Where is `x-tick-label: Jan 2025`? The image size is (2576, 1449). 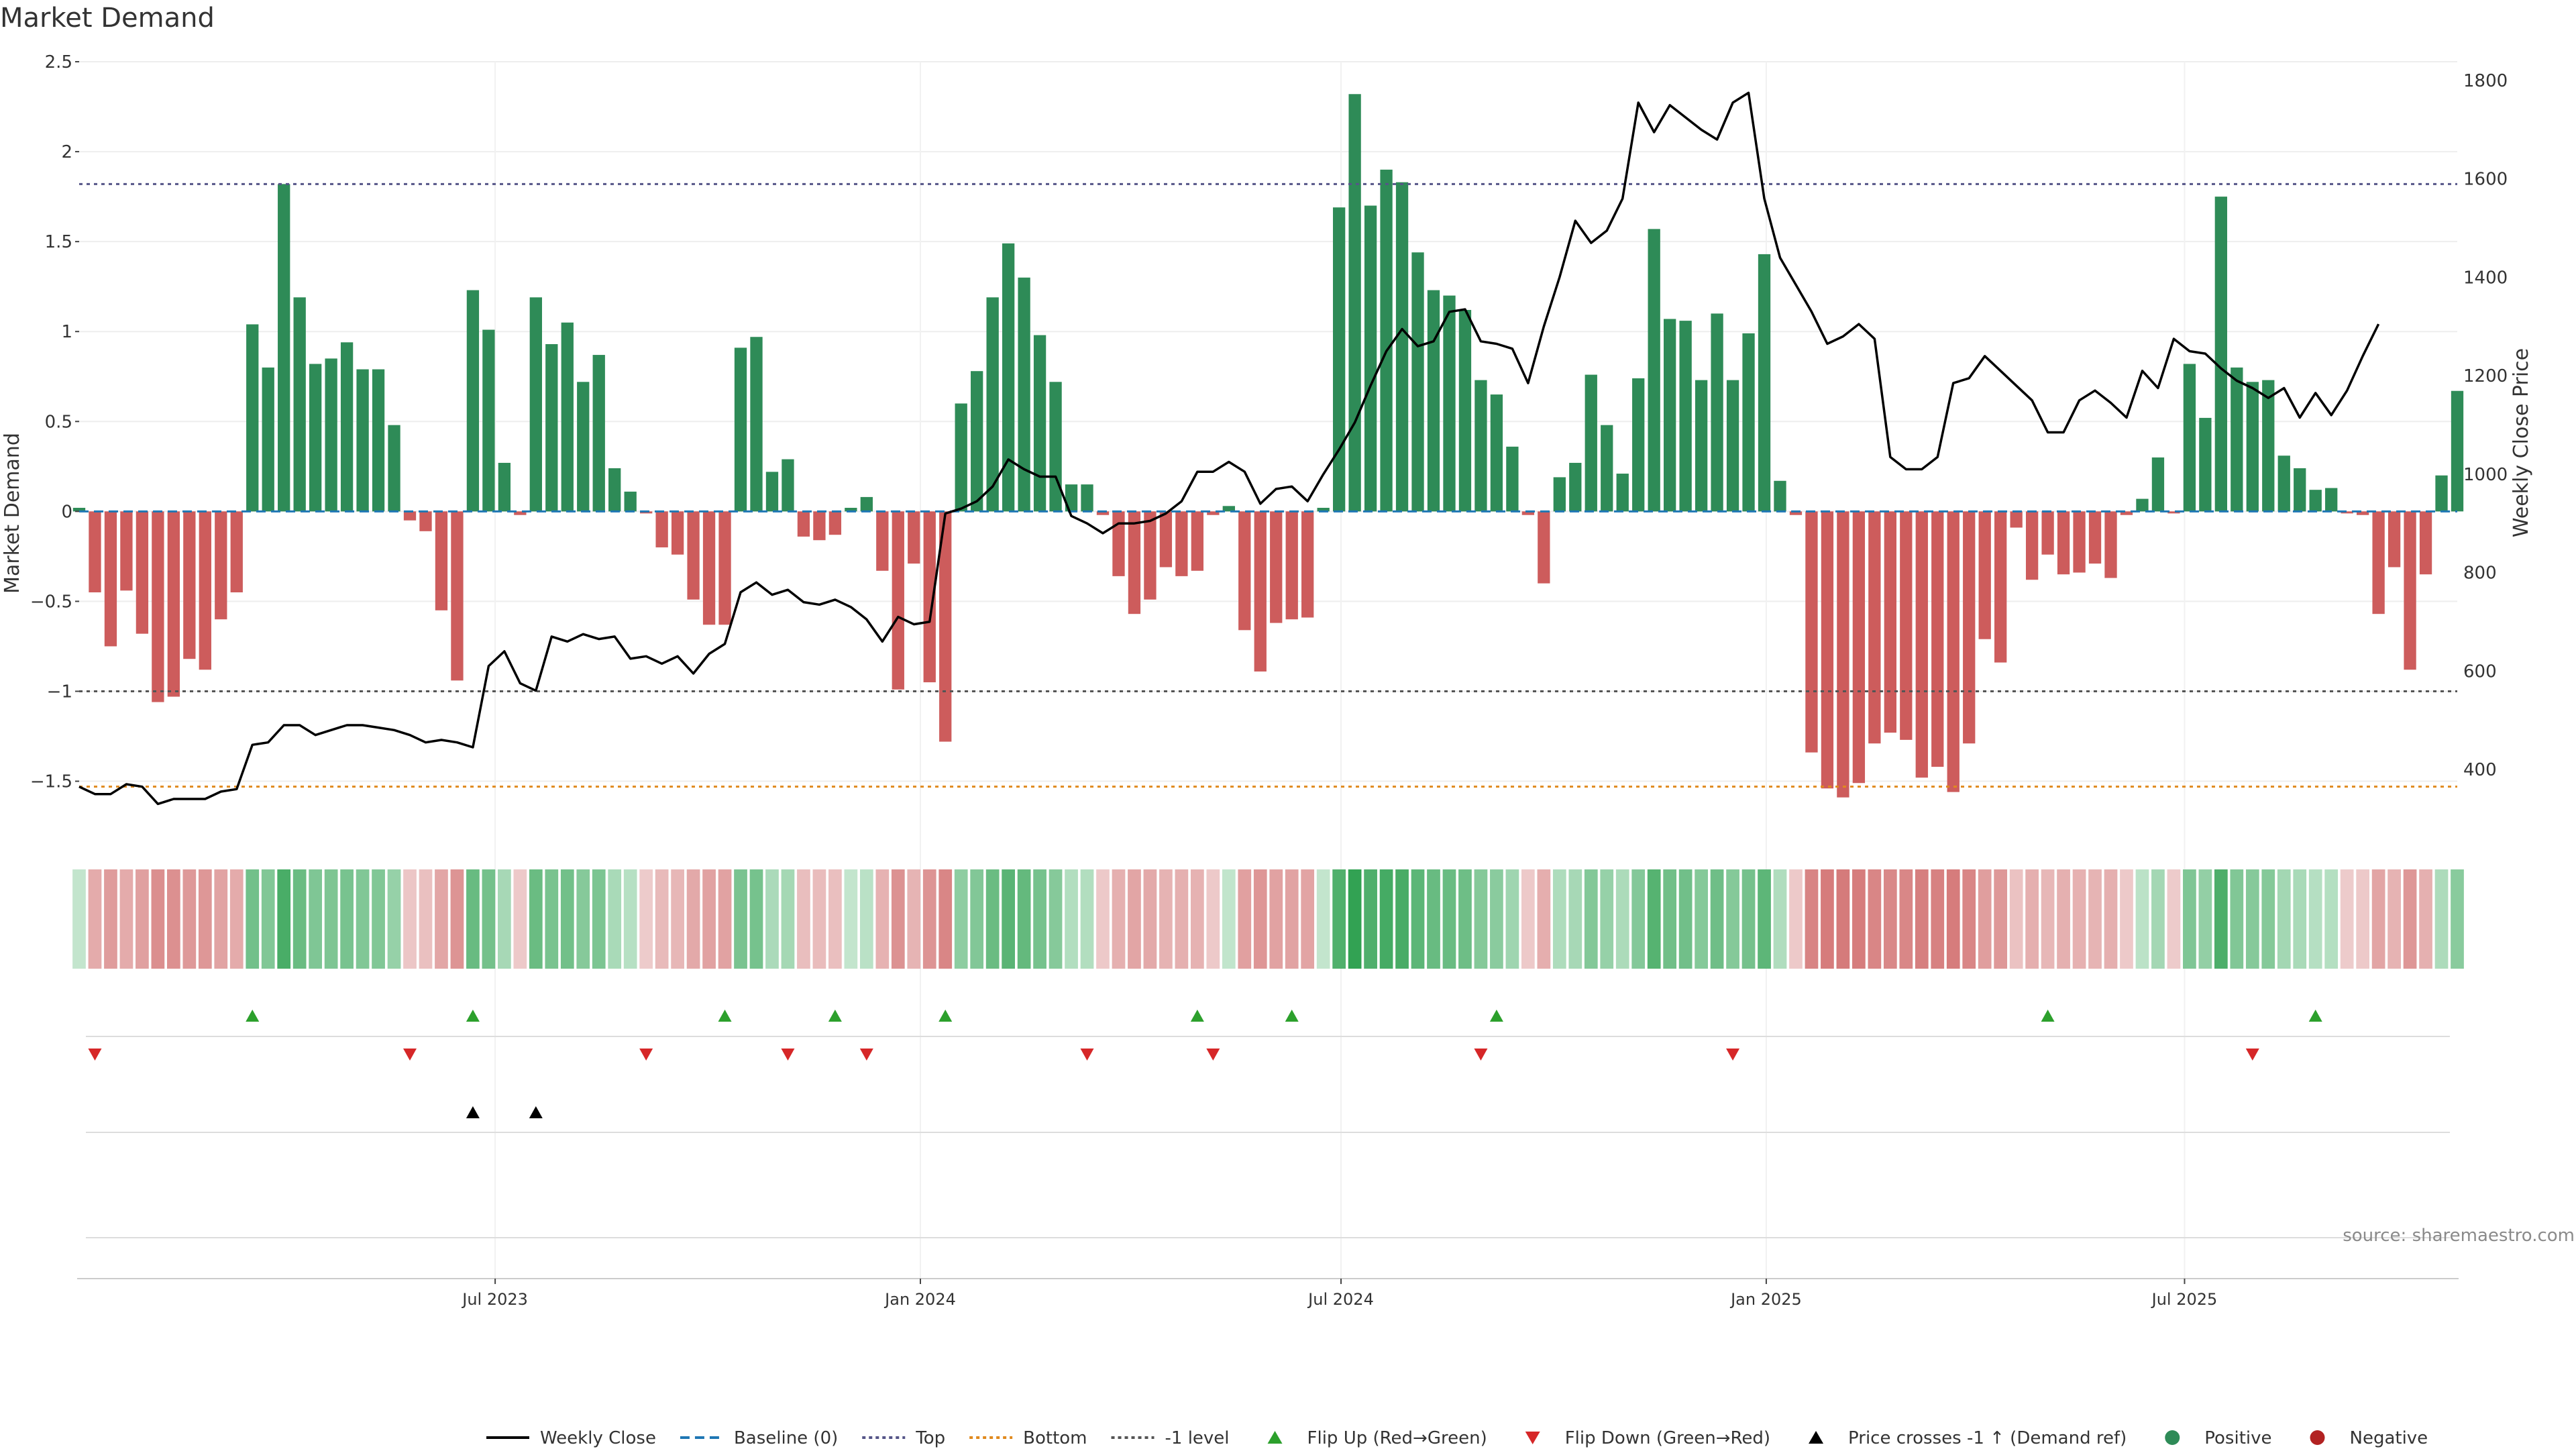 x-tick-label: Jan 2025 is located at coordinates (1765, 1299).